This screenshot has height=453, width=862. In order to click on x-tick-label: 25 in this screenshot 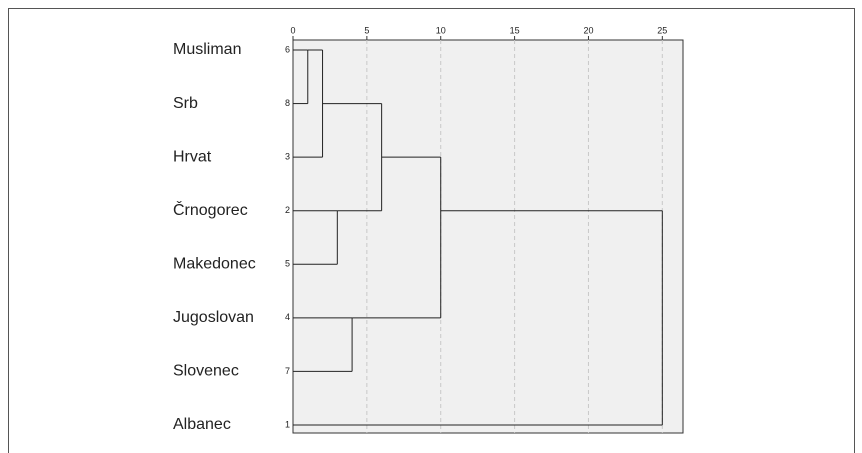, I will do `click(662, 30)`.